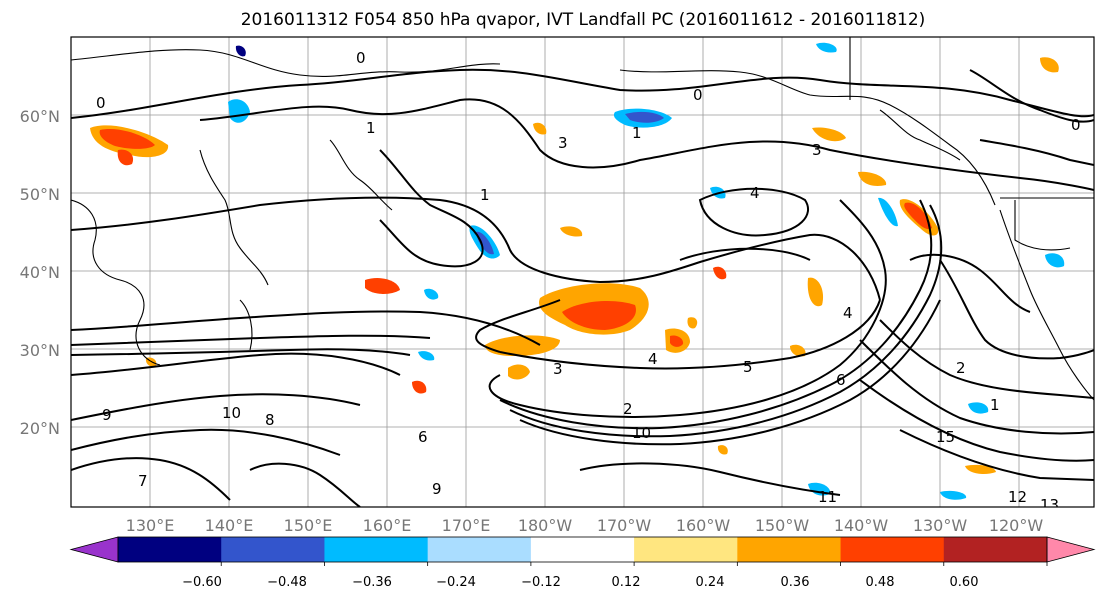 This screenshot has height=601, width=1105. Describe the element at coordinates (964, 582) in the screenshot. I see `colorbar-tick-label: 0.60` at that location.